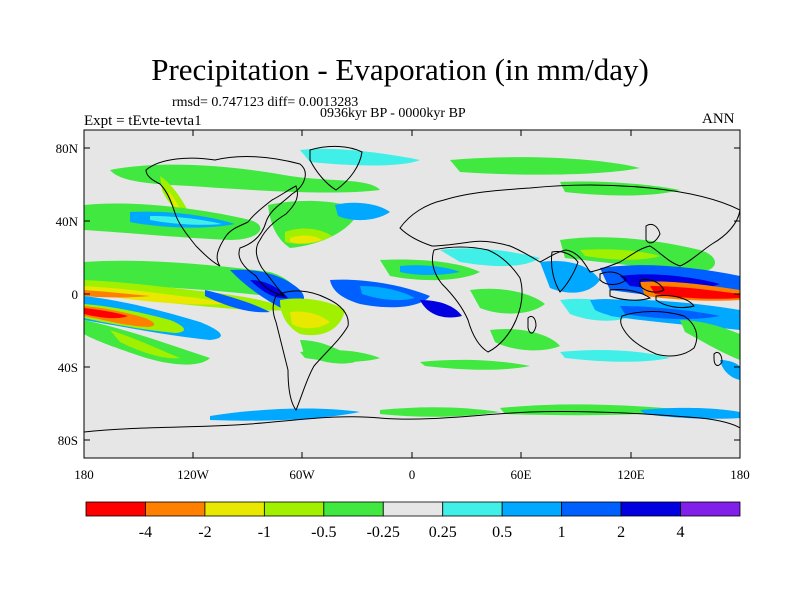 Image resolution: width=800 pixels, height=600 pixels. Describe the element at coordinates (502, 532) in the screenshot. I see `colorbar-label-6: 0.5` at that location.